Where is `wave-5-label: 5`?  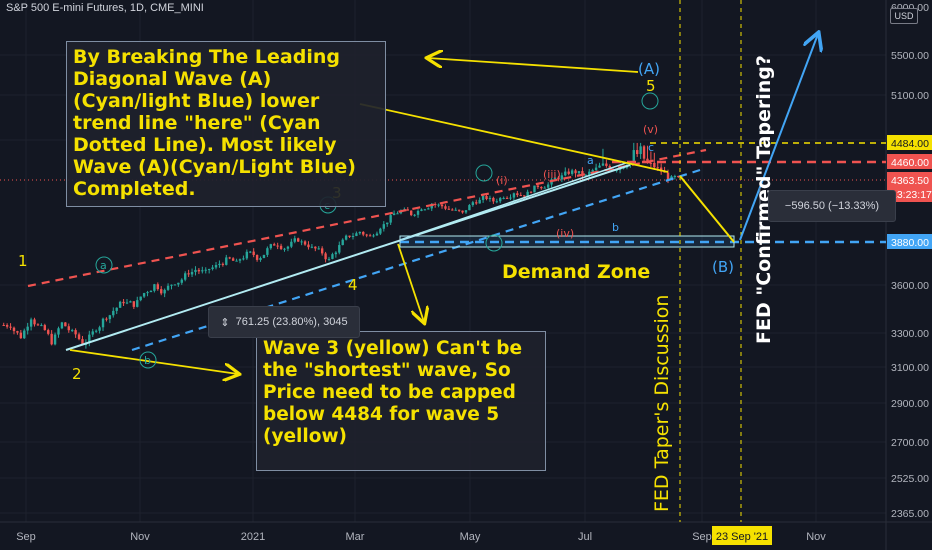 wave-5-label: 5 is located at coordinates (651, 86).